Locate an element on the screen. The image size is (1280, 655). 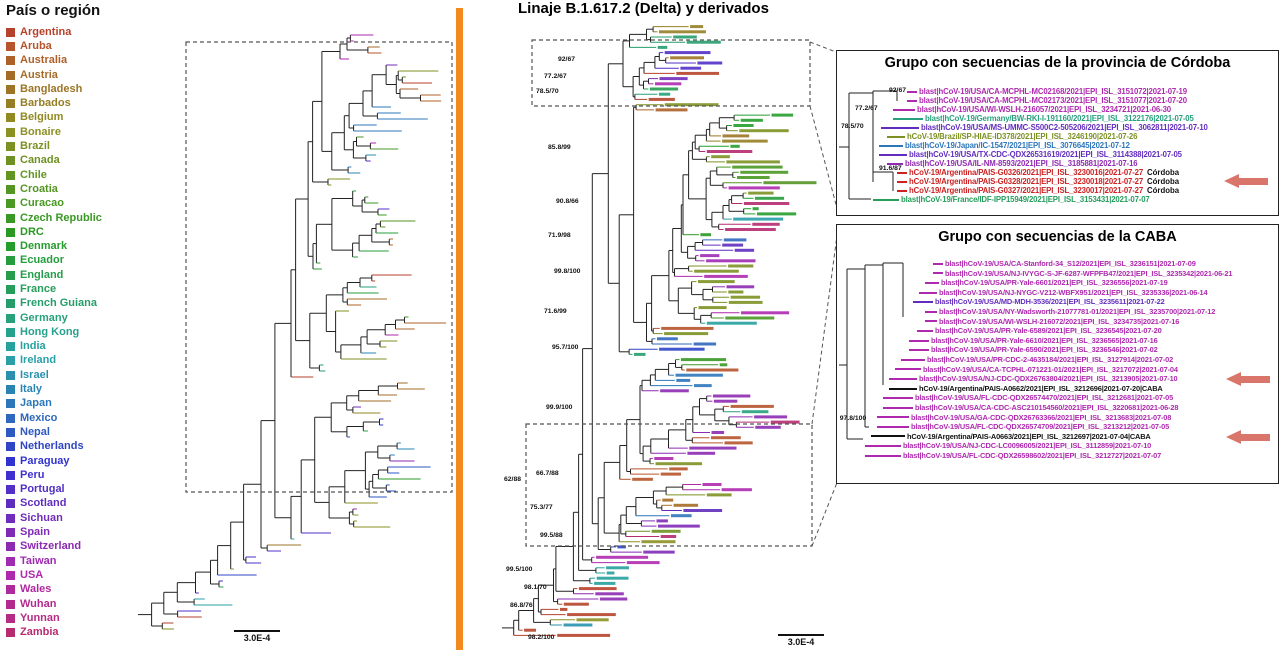
legend-item: Ecuador is located at coordinates (91, 261).